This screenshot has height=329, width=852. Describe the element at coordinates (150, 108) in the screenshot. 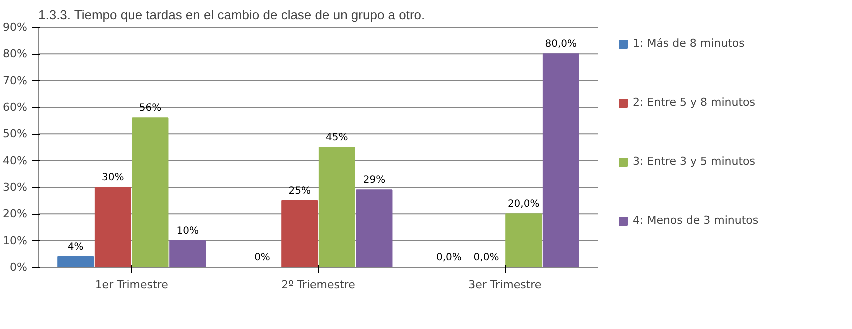

I see `data-label: 56%` at that location.